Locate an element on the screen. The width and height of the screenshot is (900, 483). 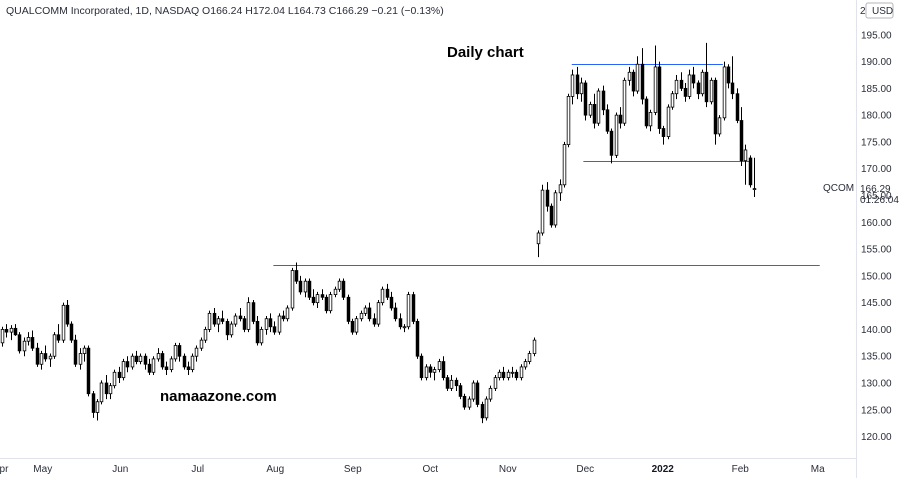
time-tick: Ma is located at coordinates (818, 469).